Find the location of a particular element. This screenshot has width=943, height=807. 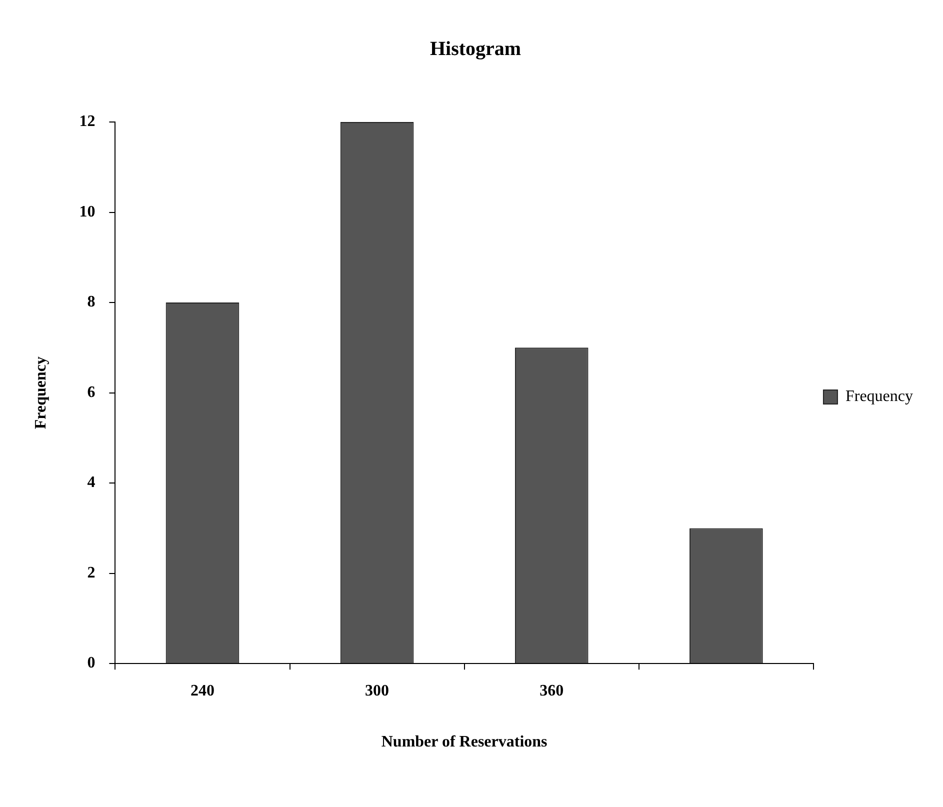

y-tick-label: 0 is located at coordinates (91, 663).